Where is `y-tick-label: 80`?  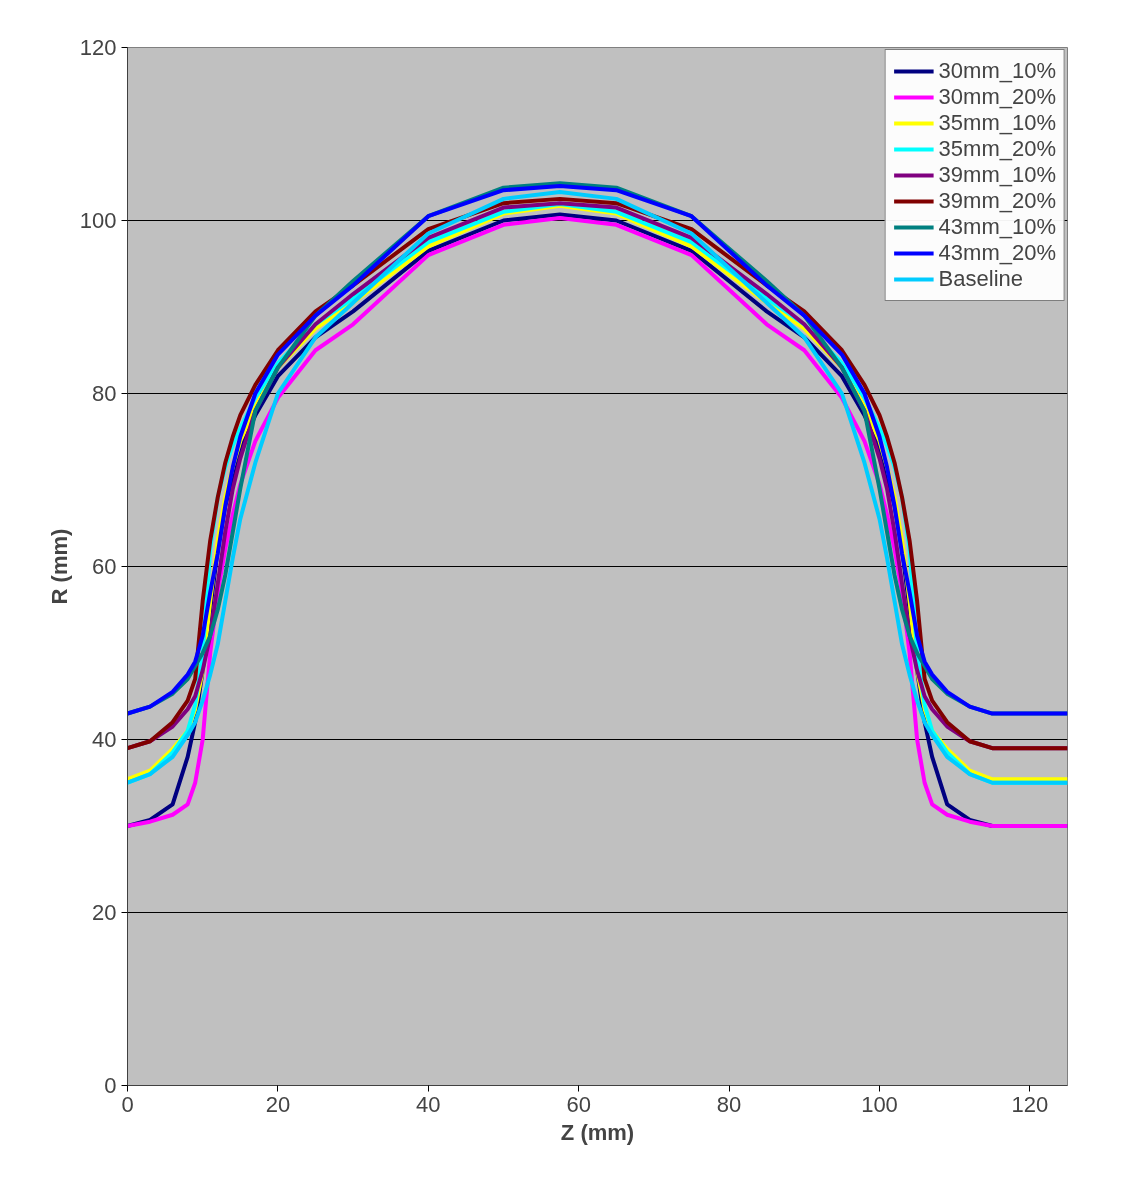 y-tick-label: 80 is located at coordinates (104, 393).